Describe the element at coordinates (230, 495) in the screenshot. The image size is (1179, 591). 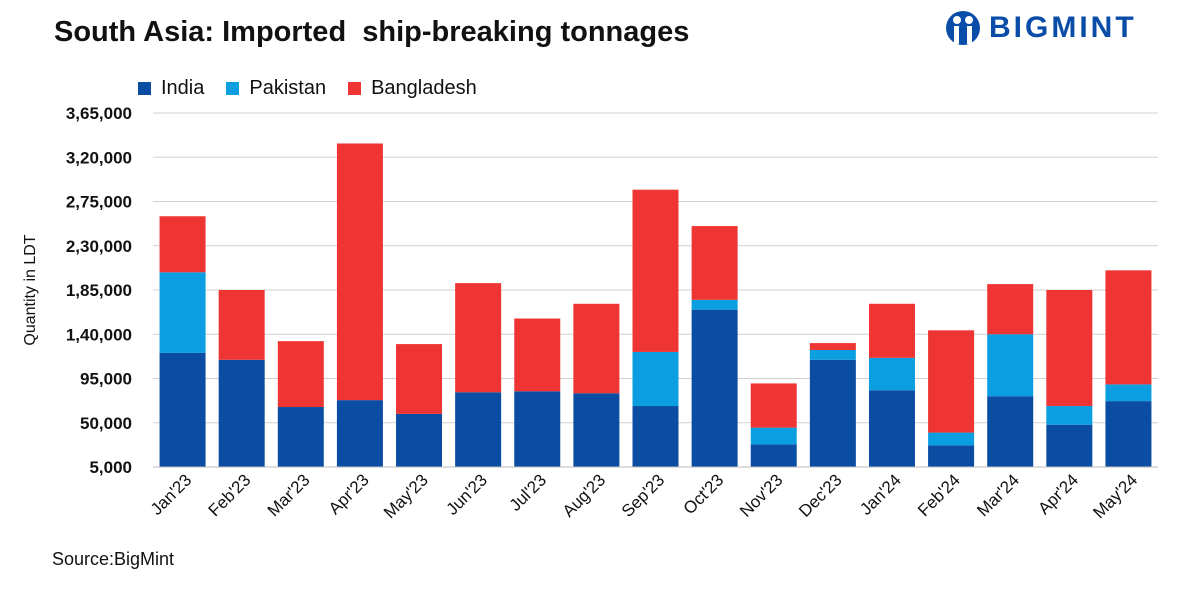
I see `x-tick-label: Feb'23` at that location.